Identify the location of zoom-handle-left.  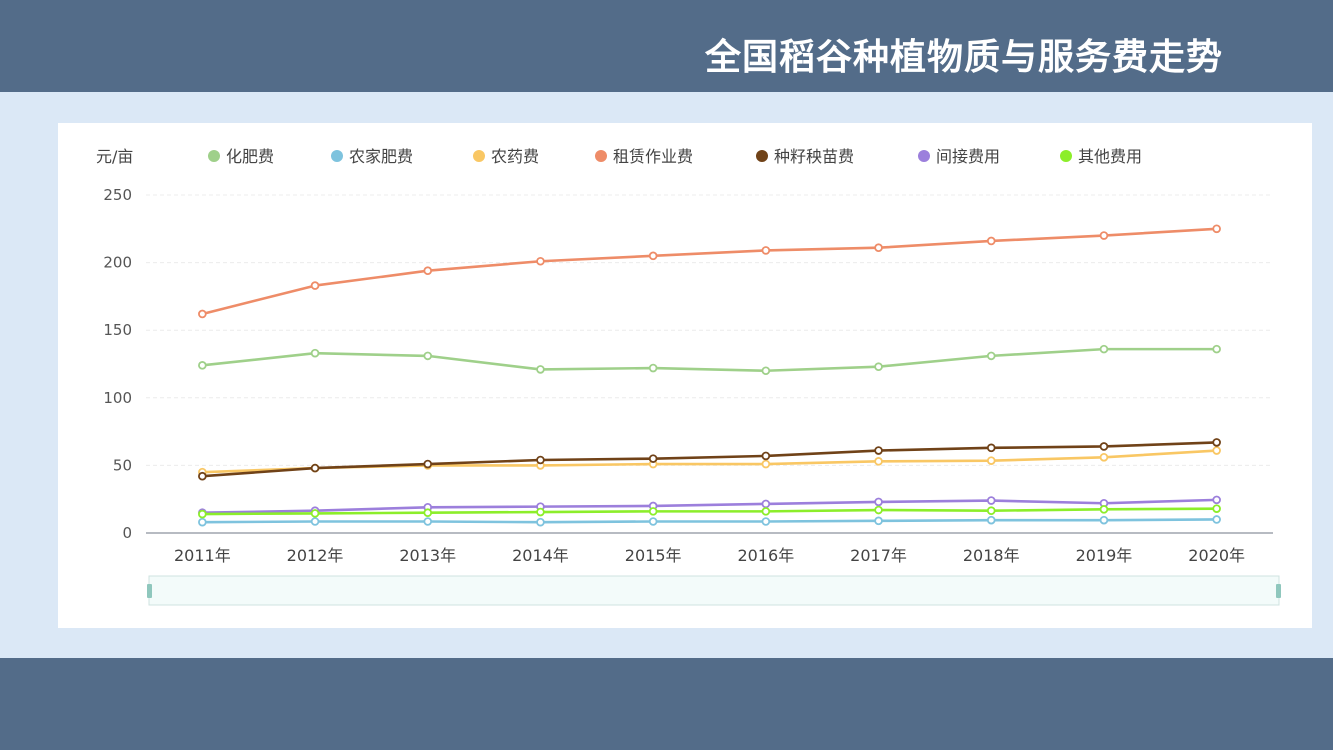
(149, 591).